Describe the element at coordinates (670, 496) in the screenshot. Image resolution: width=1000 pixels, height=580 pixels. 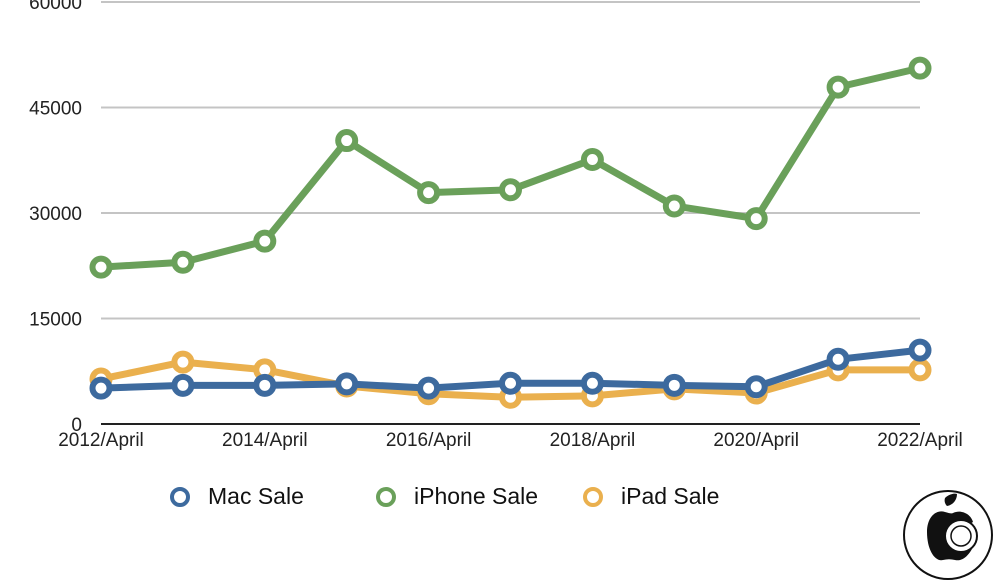
I see `legend-label-ipad: iPad Sale` at that location.